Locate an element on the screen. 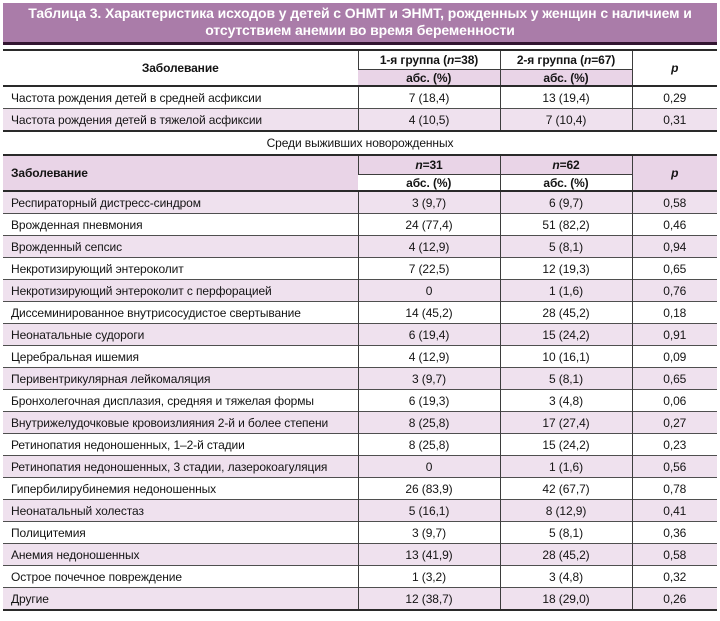 The height and width of the screenshot is (621, 720). cell-p-value: 0,32 is located at coordinates (674, 576).